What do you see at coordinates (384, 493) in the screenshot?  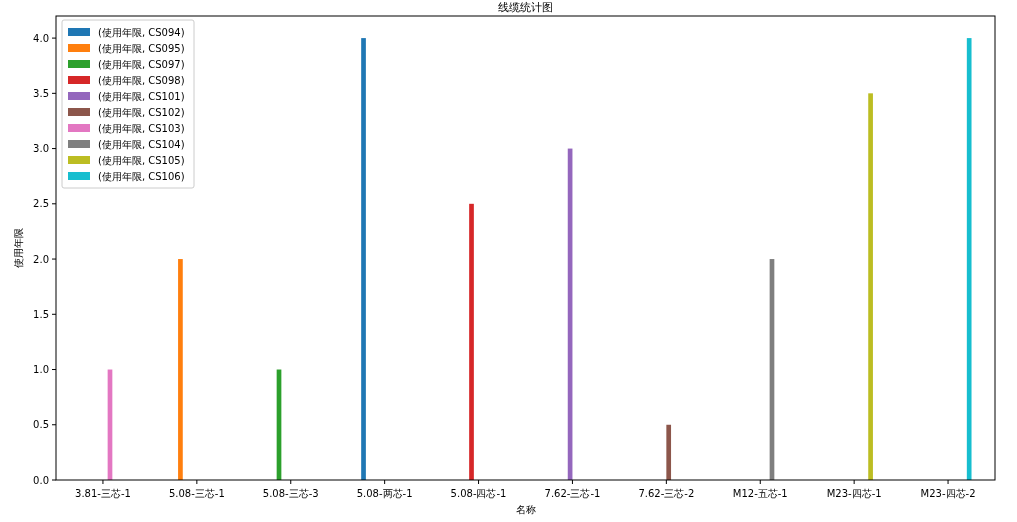 I see `x-tick-label: 5.08-两芯-1` at bounding box center [384, 493].